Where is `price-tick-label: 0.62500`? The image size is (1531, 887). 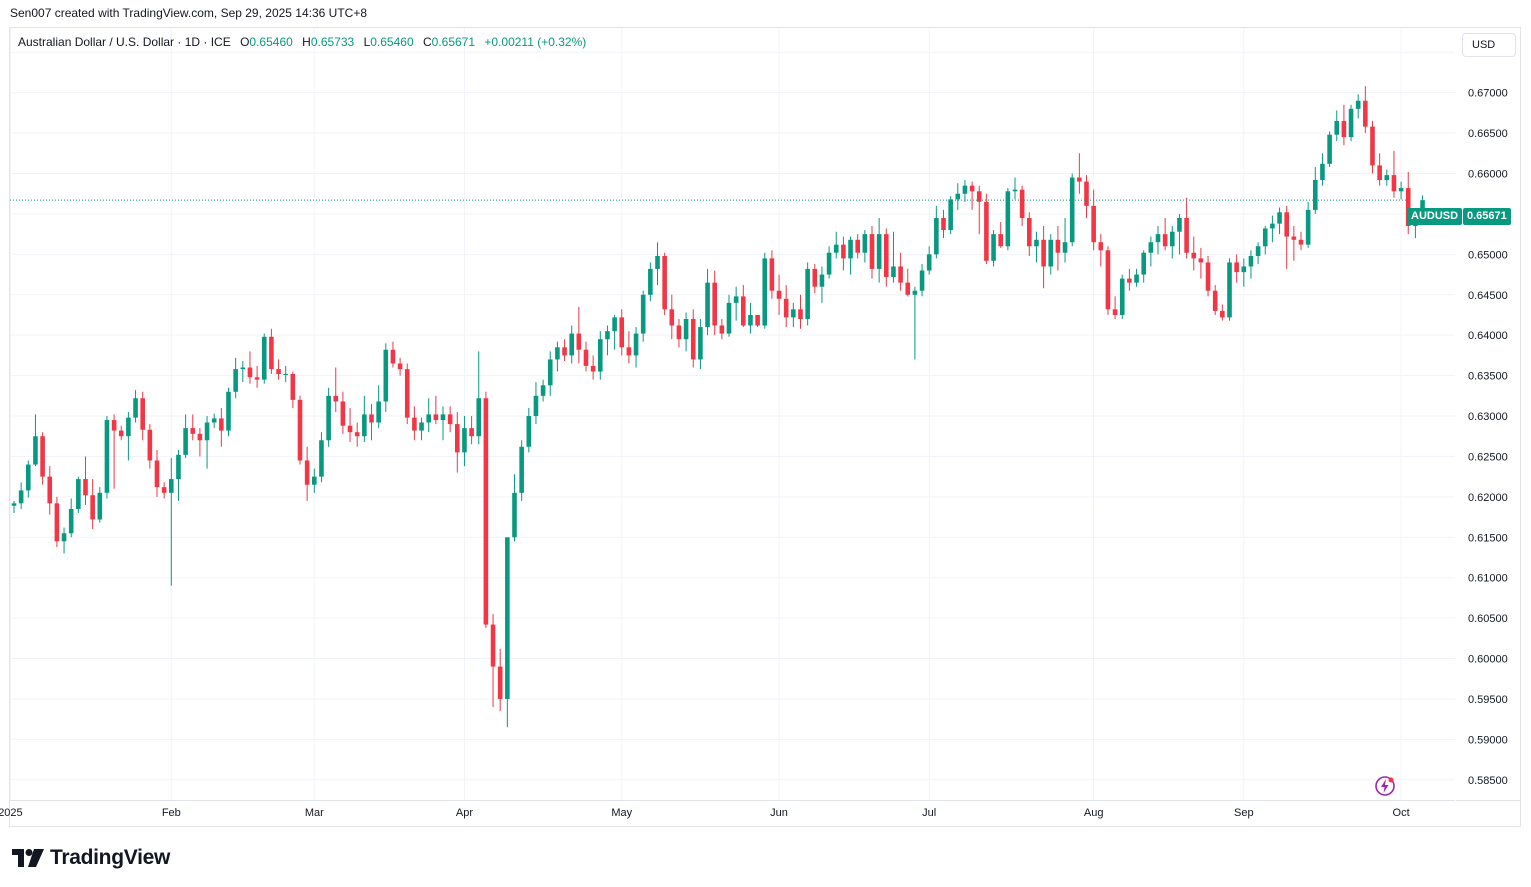
price-tick-label: 0.62500 is located at coordinates (1488, 457).